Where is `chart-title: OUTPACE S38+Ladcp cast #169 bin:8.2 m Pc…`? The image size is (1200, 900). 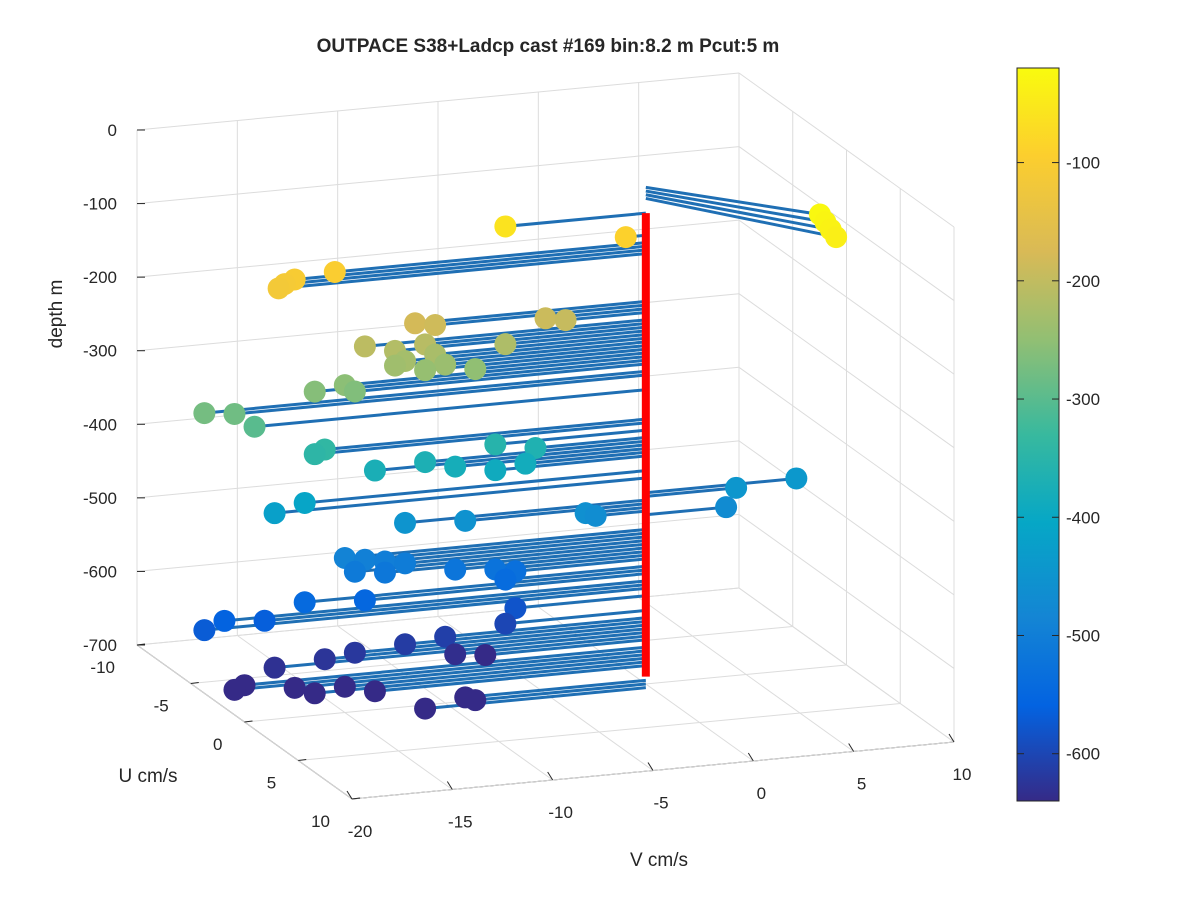
chart-title: OUTPACE S38+Ladcp cast #169 bin:8.2 m Pc… is located at coordinates (548, 46).